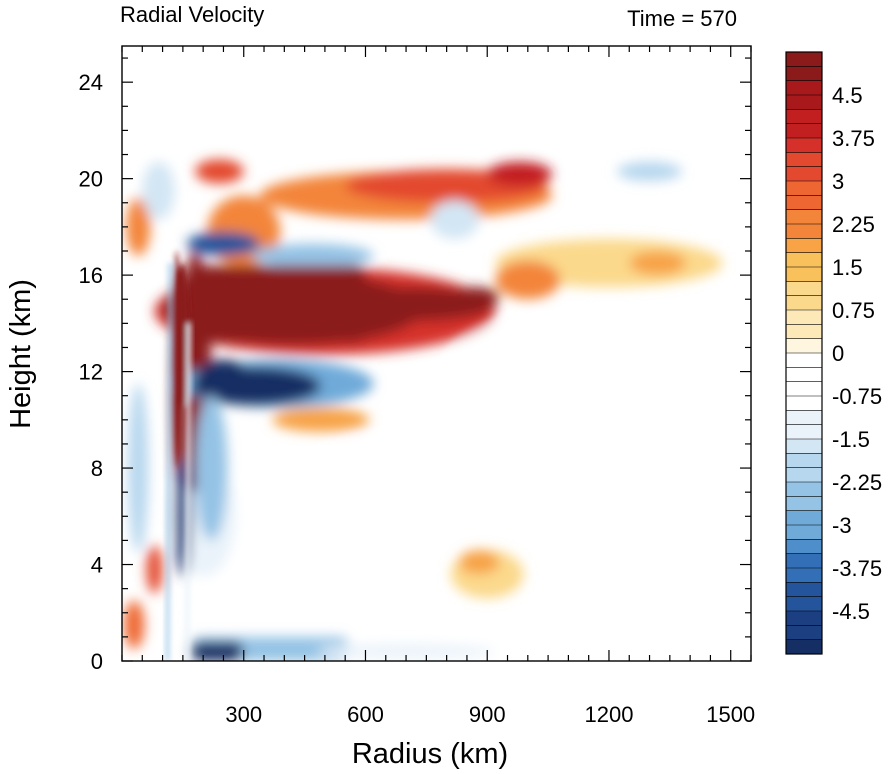 The image size is (895, 774). I want to click on y-tick-label: 20, so click(91, 179).